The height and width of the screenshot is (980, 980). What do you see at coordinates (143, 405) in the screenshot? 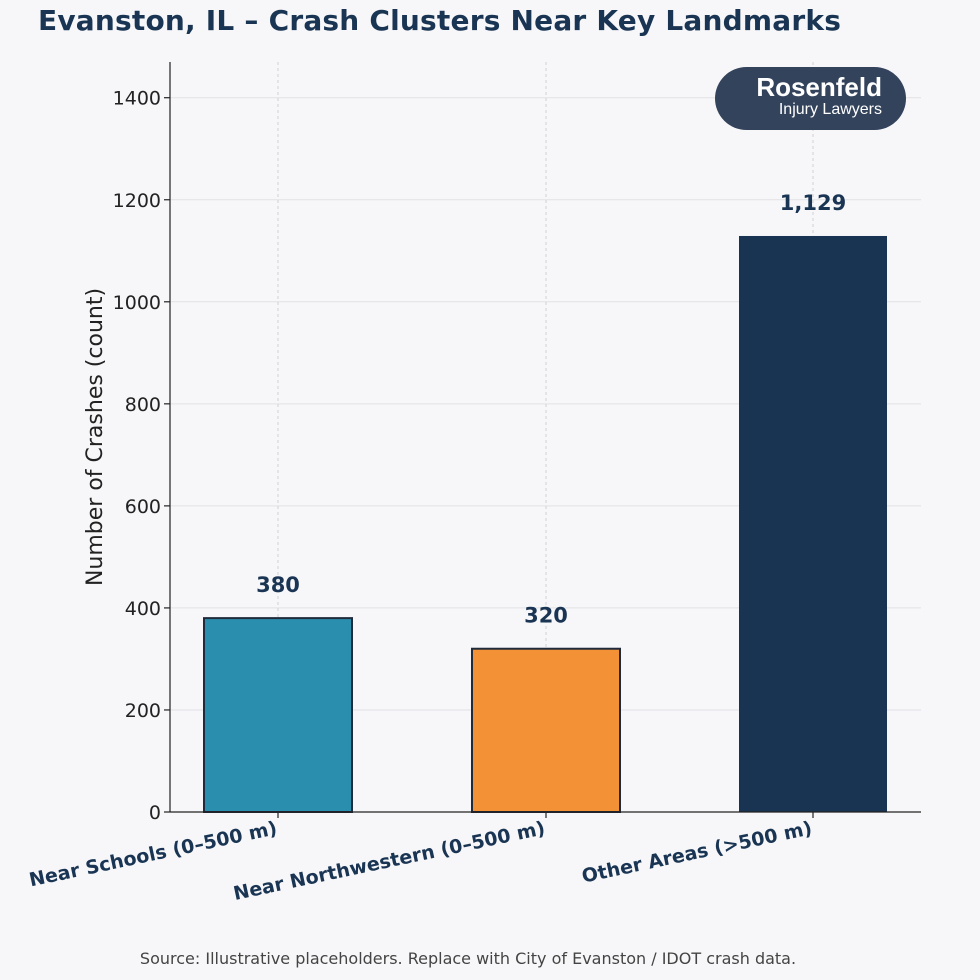
I see `y-tick-label: 800` at bounding box center [143, 405].